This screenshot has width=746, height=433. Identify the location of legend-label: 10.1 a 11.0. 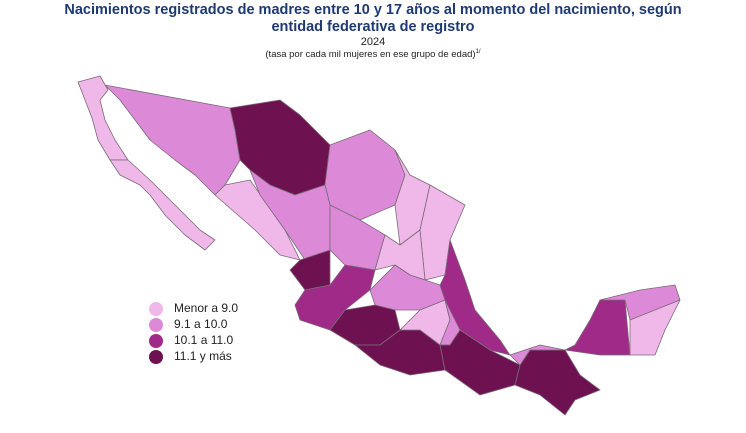
(203, 340).